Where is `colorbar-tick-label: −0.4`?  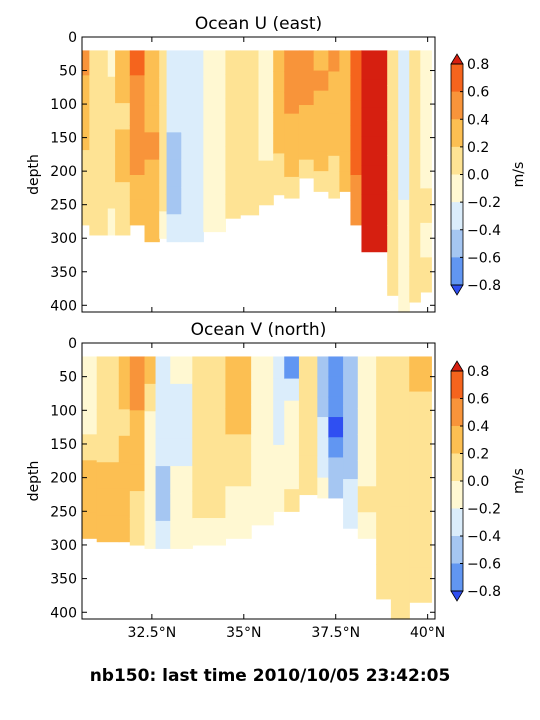
colorbar-tick-label: −0.4 is located at coordinates (484, 231).